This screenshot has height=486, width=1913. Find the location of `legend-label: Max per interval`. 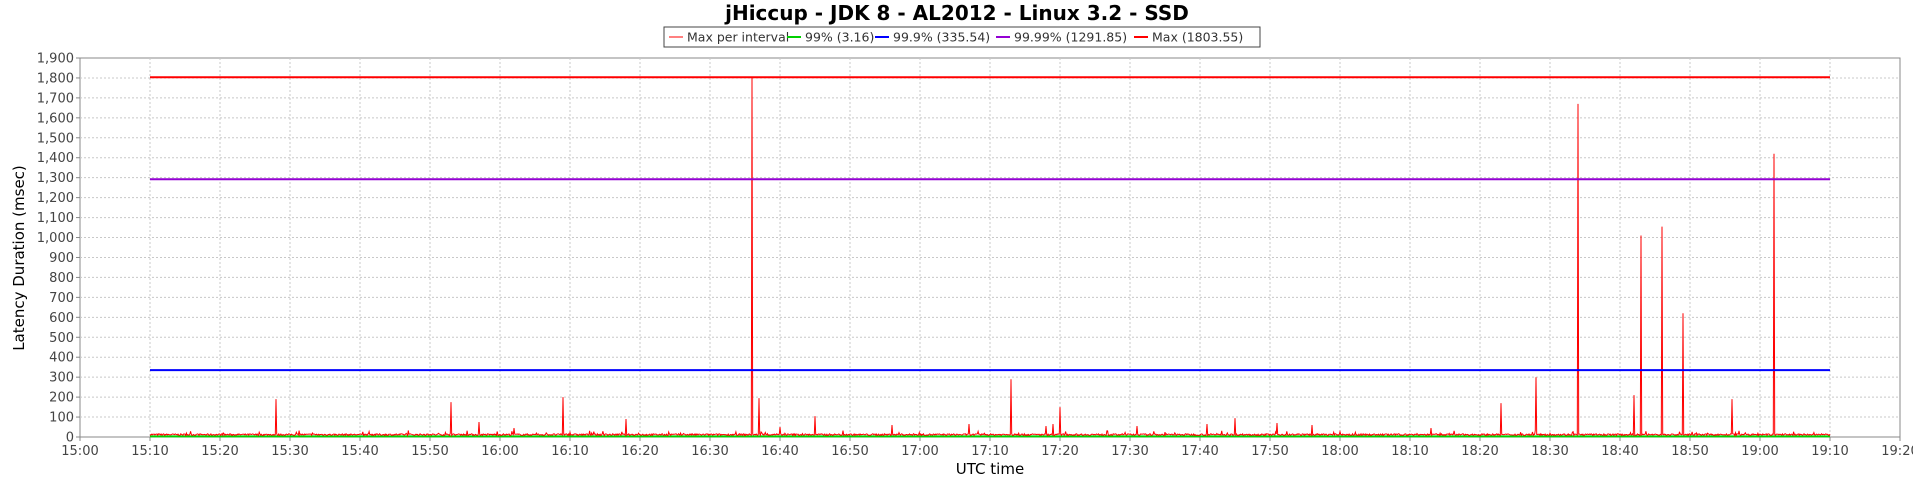

legend-label: Max per interval is located at coordinates (738, 37).